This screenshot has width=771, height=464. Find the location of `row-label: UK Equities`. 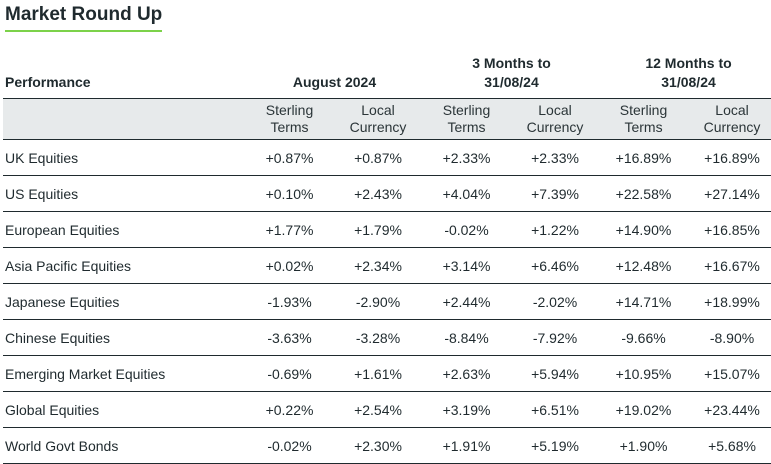

row-label: UK Equities is located at coordinates (124, 157).